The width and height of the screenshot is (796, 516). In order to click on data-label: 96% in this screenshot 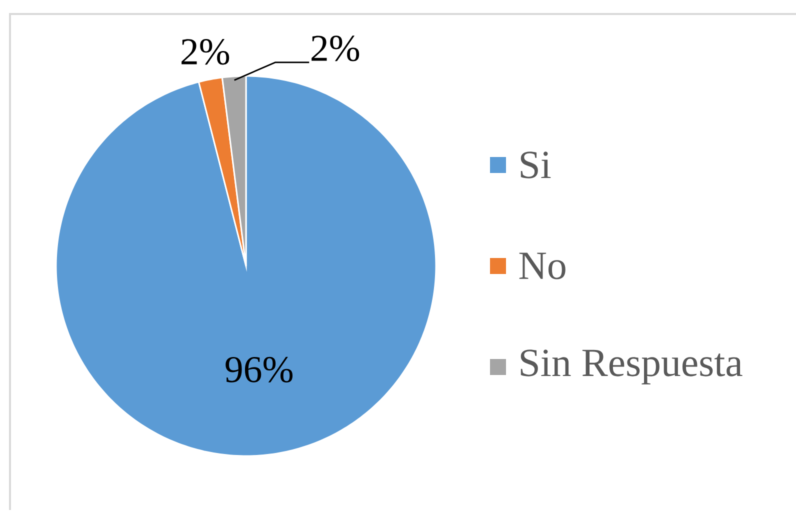, I will do `click(259, 369)`.